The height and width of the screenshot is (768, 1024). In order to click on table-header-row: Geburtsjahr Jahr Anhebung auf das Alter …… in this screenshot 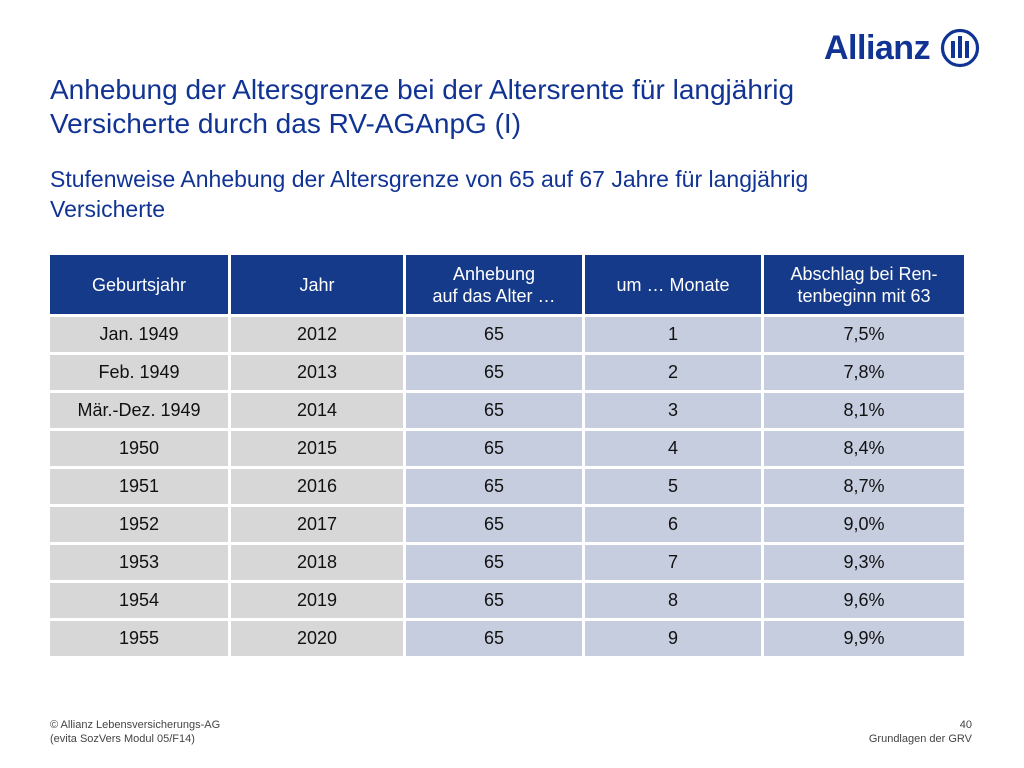, I will do `click(507, 284)`.